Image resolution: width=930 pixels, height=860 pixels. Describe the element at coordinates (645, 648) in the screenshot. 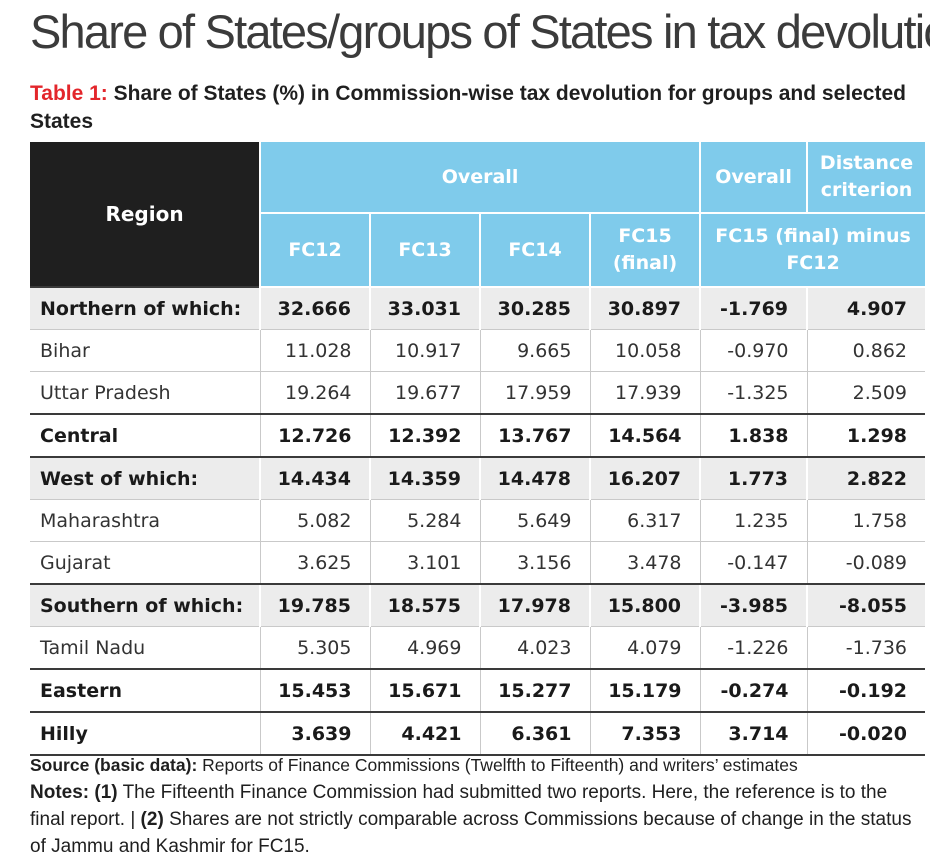

I see `cell-fc15: 4.079` at that location.